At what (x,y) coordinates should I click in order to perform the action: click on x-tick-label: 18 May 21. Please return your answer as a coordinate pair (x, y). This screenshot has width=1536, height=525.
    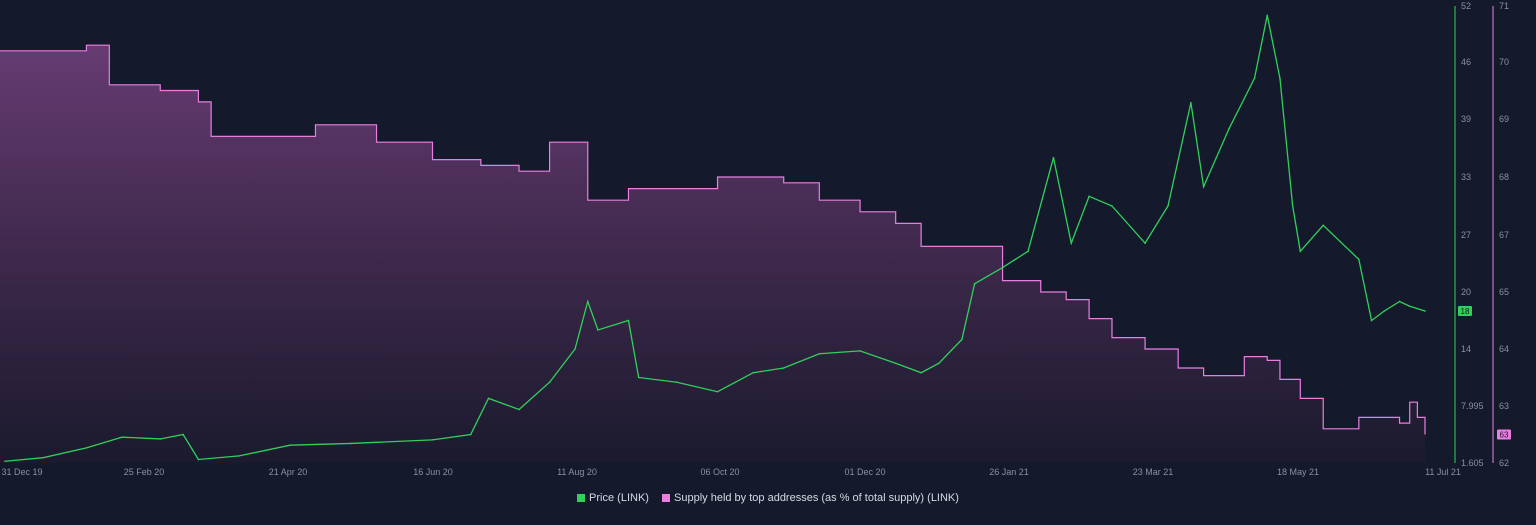
    Looking at the image, I should click on (1298, 472).